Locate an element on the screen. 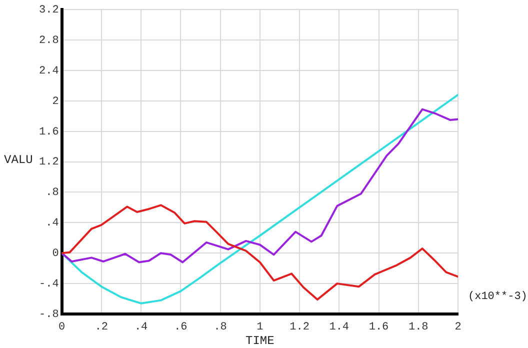 Image resolution: width=528 pixels, height=348 pixels. y-tick-label: -.8 is located at coordinates (48, 314).